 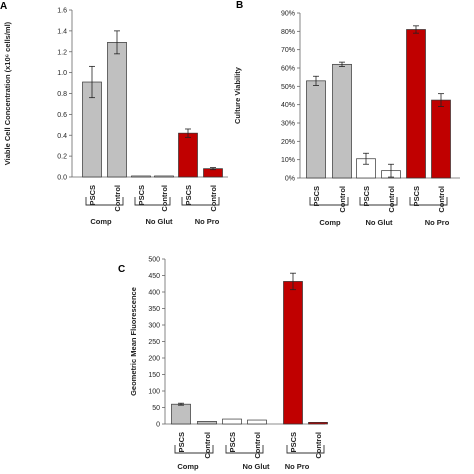 I want to click on panel-a-ytick-label: 0.6, so click(x=62, y=115).